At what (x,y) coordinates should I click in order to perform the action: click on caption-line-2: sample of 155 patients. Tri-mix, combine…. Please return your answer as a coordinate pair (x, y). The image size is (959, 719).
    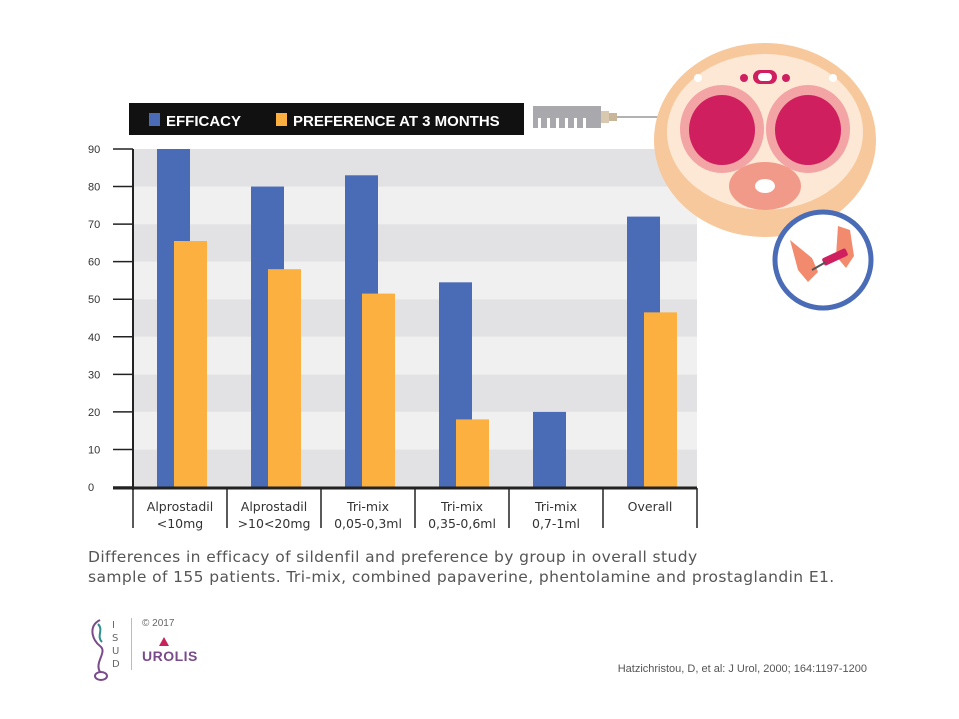
    Looking at the image, I should click on (461, 577).